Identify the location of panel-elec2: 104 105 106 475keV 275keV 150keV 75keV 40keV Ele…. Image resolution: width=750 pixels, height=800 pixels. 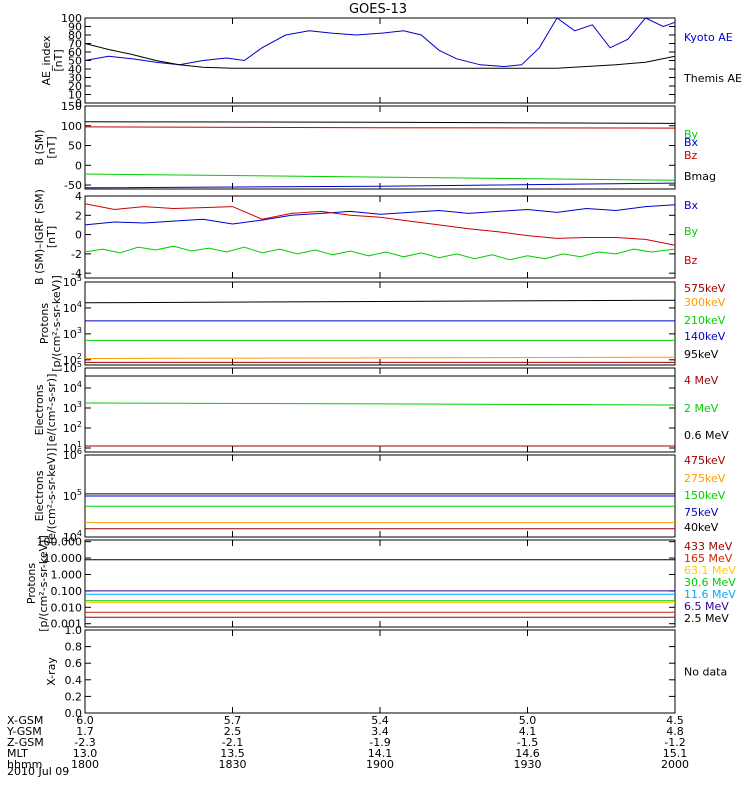
(379, 495).